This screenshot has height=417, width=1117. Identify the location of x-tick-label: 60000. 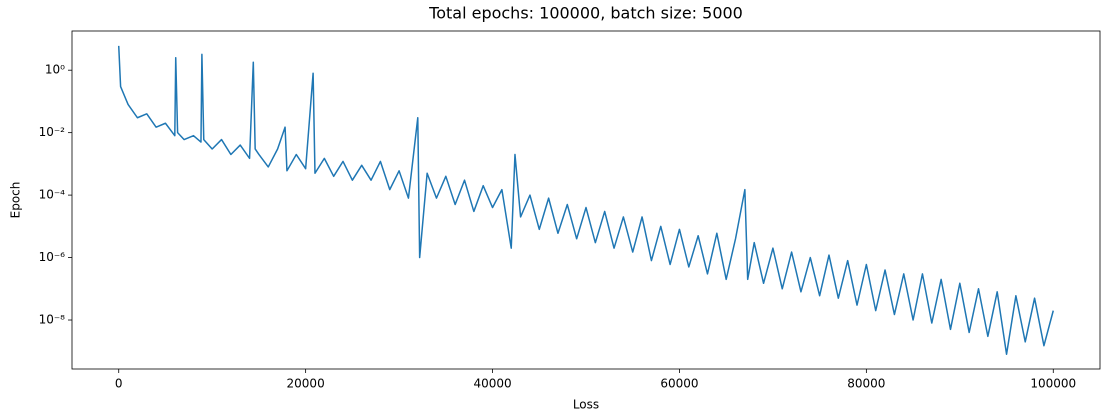
(679, 384).